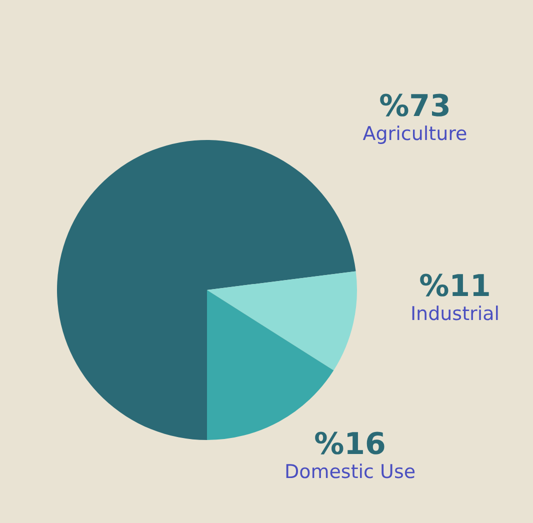 The width and height of the screenshot is (533, 523). What do you see at coordinates (415, 106) in the screenshot?
I see `data-label: %73` at bounding box center [415, 106].